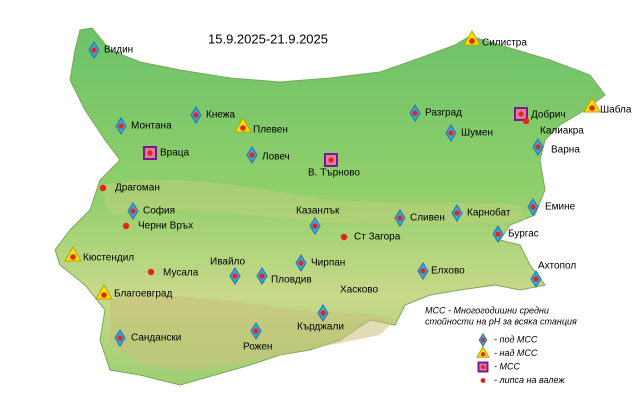 Image resolution: width=640 pixels, height=415 pixels. Describe the element at coordinates (334, 173) in the screenshot. I see `station-label: В. Търново` at that location.